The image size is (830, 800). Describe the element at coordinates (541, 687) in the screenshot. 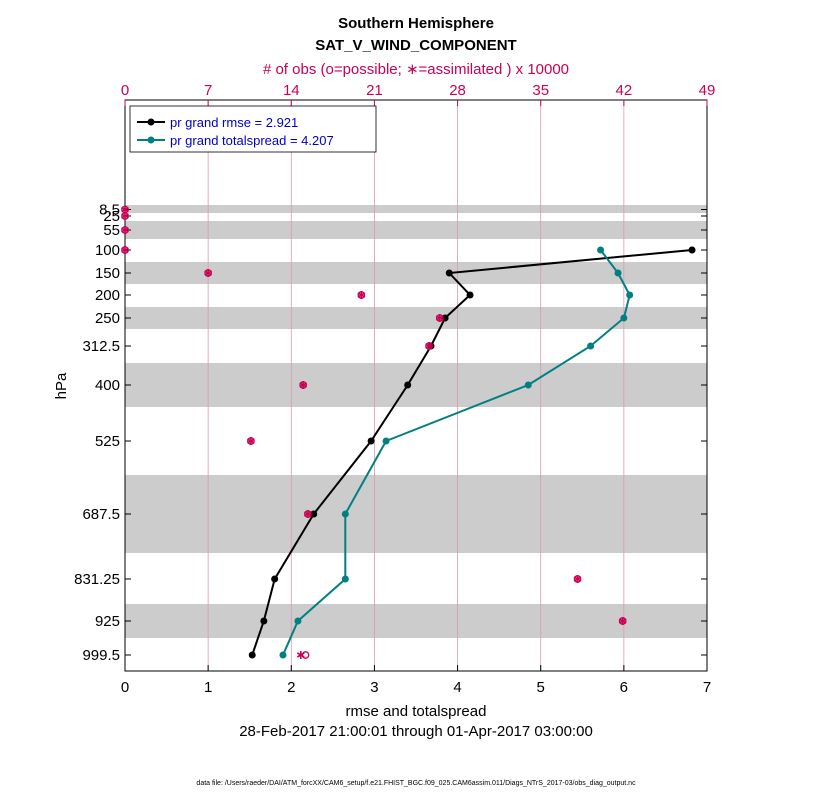

I see `x-tick-label: 5` at that location.